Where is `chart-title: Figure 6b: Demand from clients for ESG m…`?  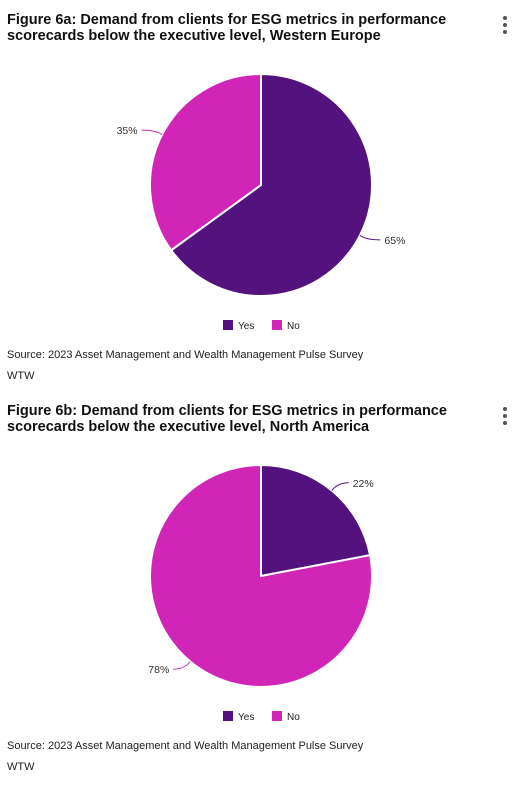 chart-title: Figure 6b: Demand from clients for ESG m… is located at coordinates (227, 419).